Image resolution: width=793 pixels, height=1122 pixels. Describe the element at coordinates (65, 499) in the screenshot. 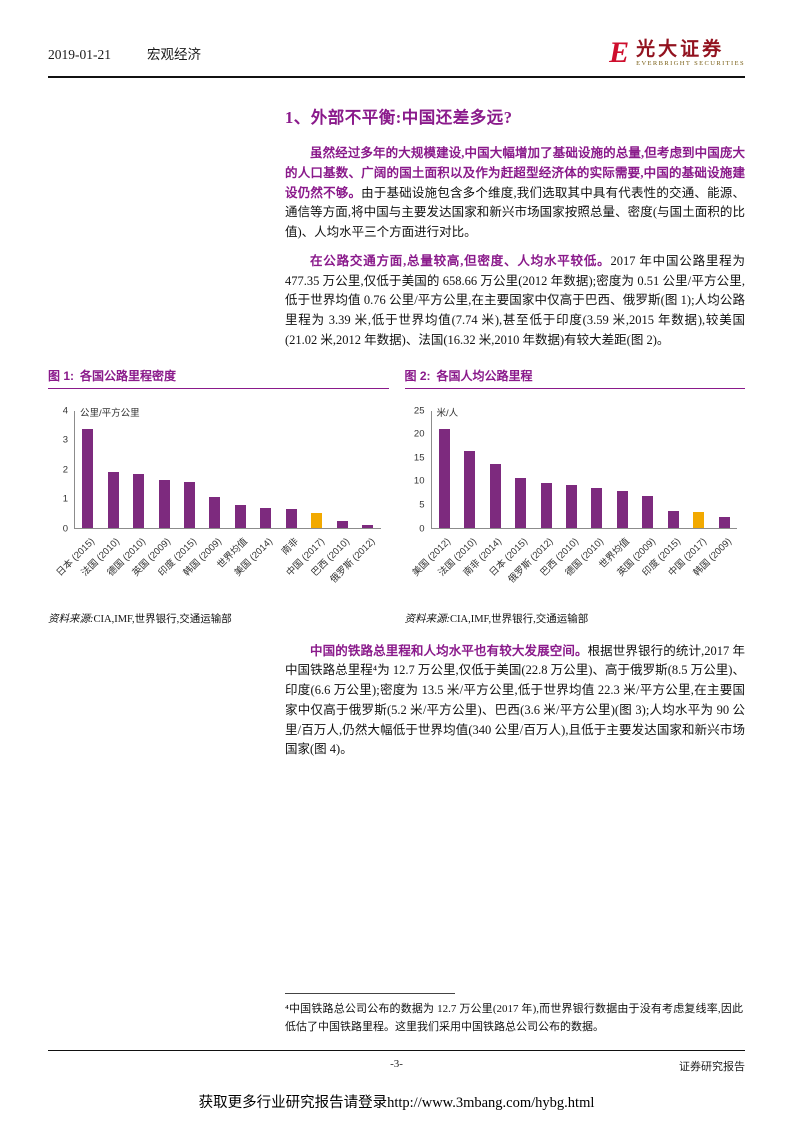

I see `y-axis-tick-label: 1` at that location.